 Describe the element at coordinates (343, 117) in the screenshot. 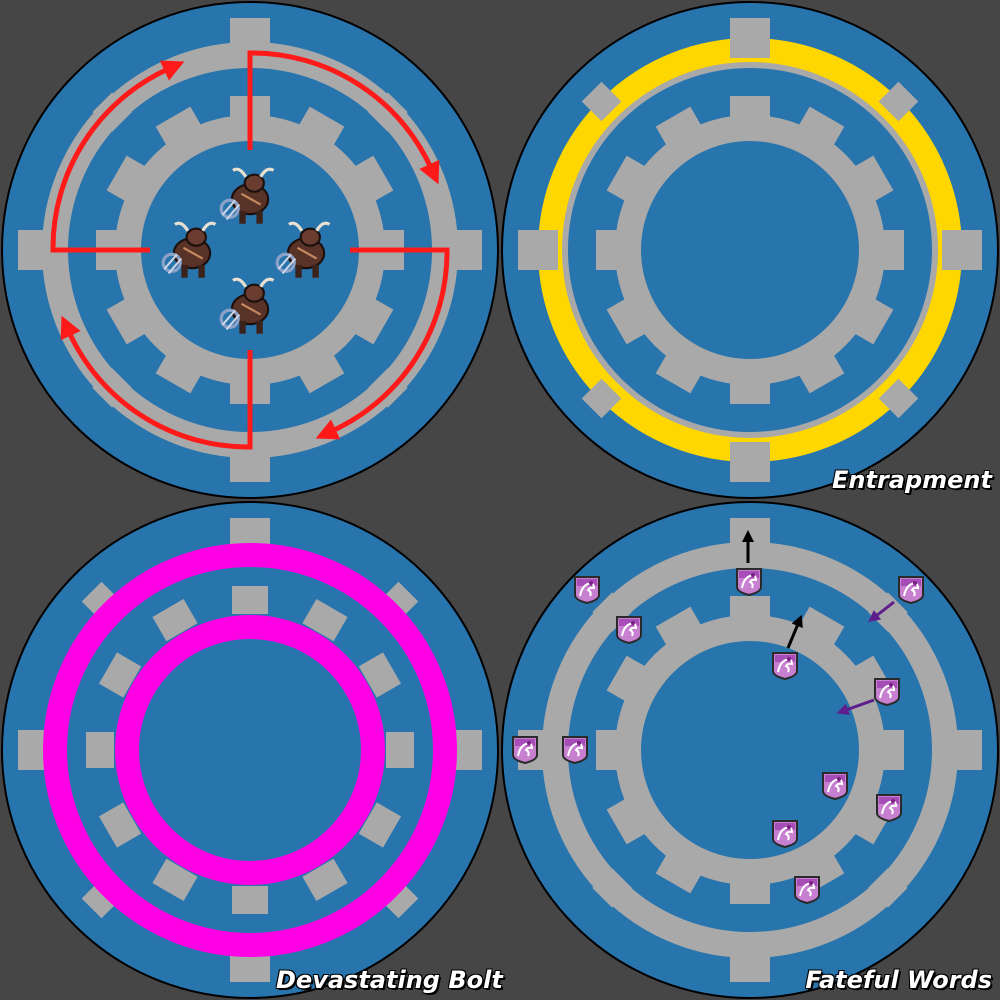

I see `rotation-arrow-top` at that location.